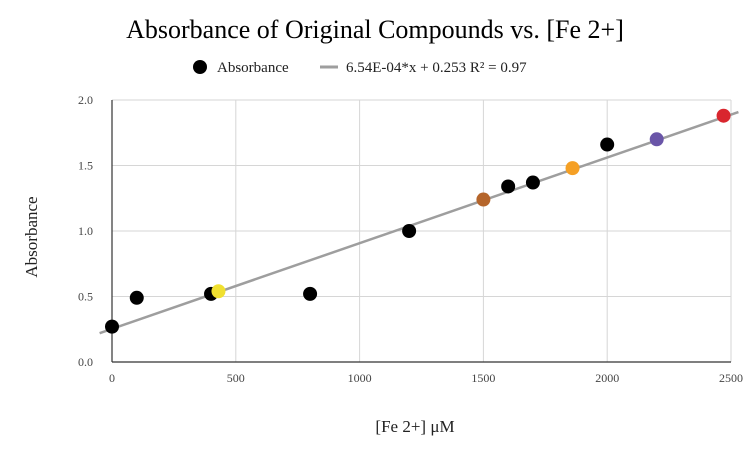 The height and width of the screenshot is (450, 751). What do you see at coordinates (731, 378) in the screenshot?
I see `x-tick-label: 2500` at bounding box center [731, 378].